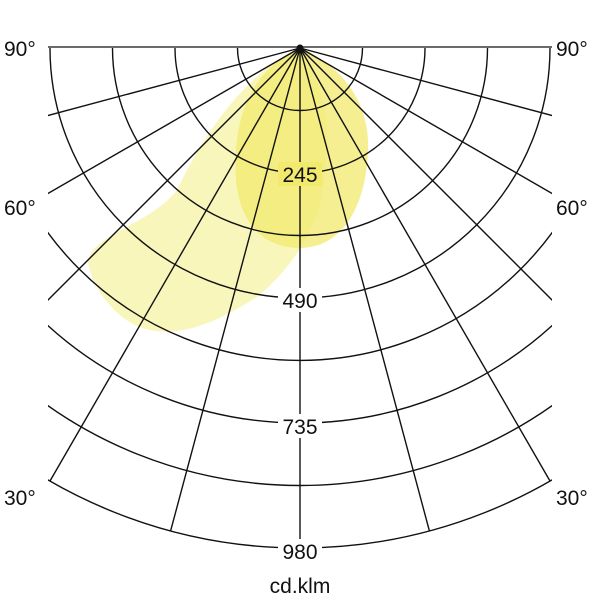  What do you see at coordinates (300, 363) in the screenshot?
I see `radial-labels: 245 490 735 980` at bounding box center [300, 363].